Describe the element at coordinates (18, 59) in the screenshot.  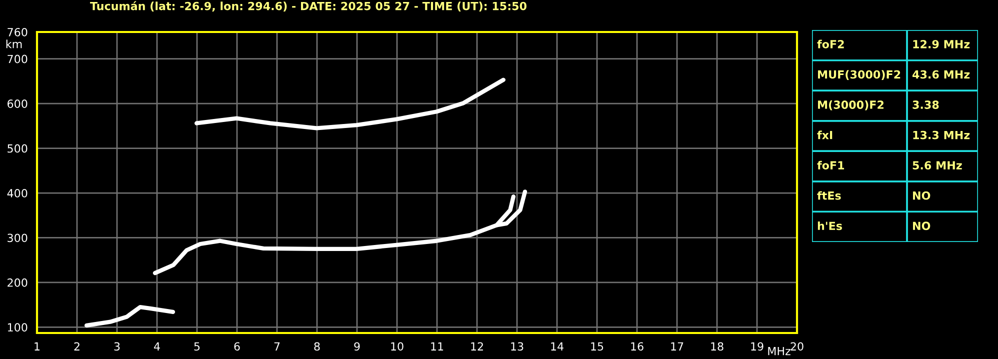
I see `y-tick-label: 700` at that location.